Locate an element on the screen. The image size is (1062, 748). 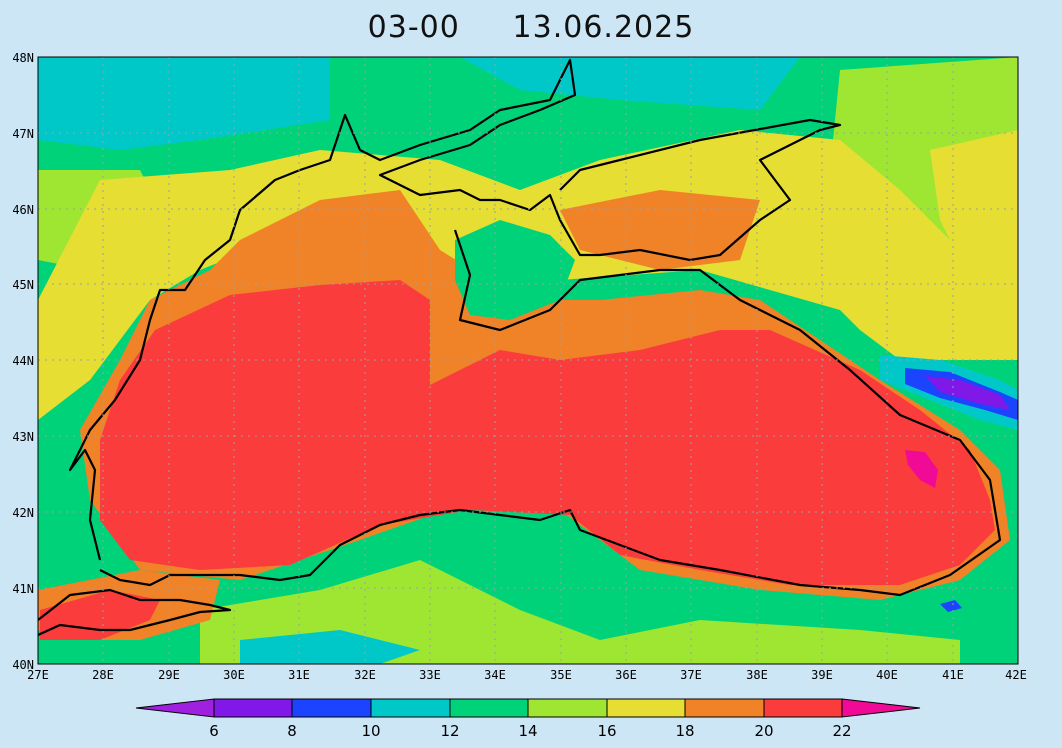
region-yellow-caucasus is located at coordinates (974, 215).